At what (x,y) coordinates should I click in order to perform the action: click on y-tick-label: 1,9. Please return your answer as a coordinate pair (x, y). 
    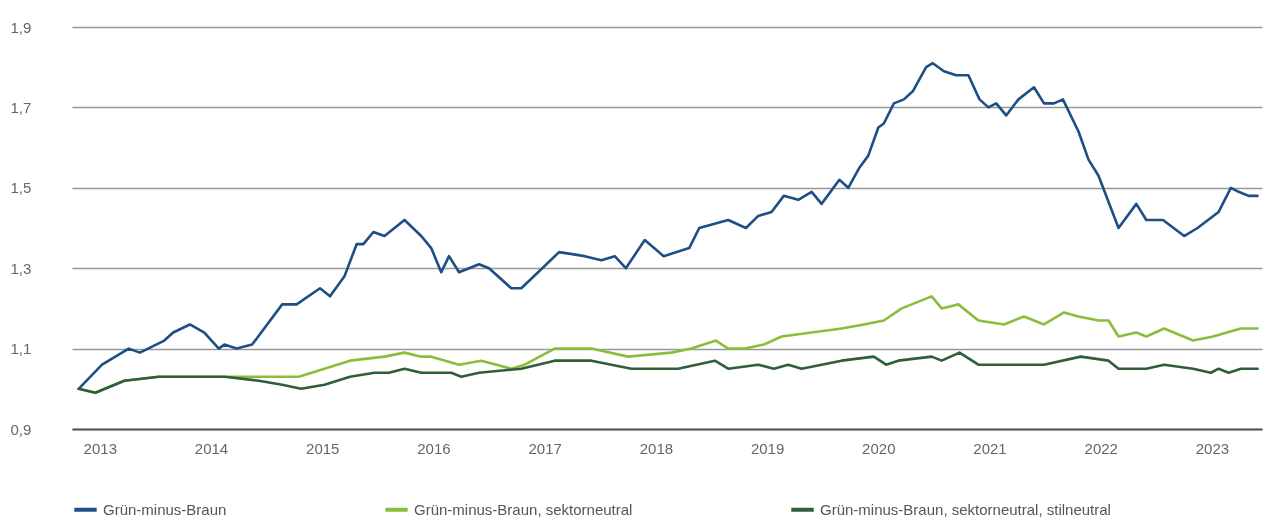
    Looking at the image, I should click on (21, 27).